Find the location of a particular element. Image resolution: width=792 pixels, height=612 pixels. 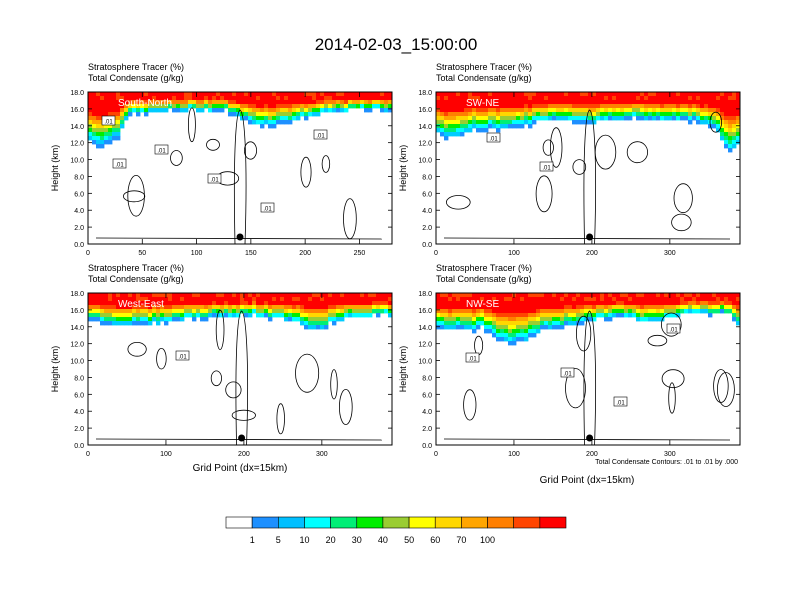

panel-header-line1: Stratosphere Tracer (%) is located at coordinates (484, 67).